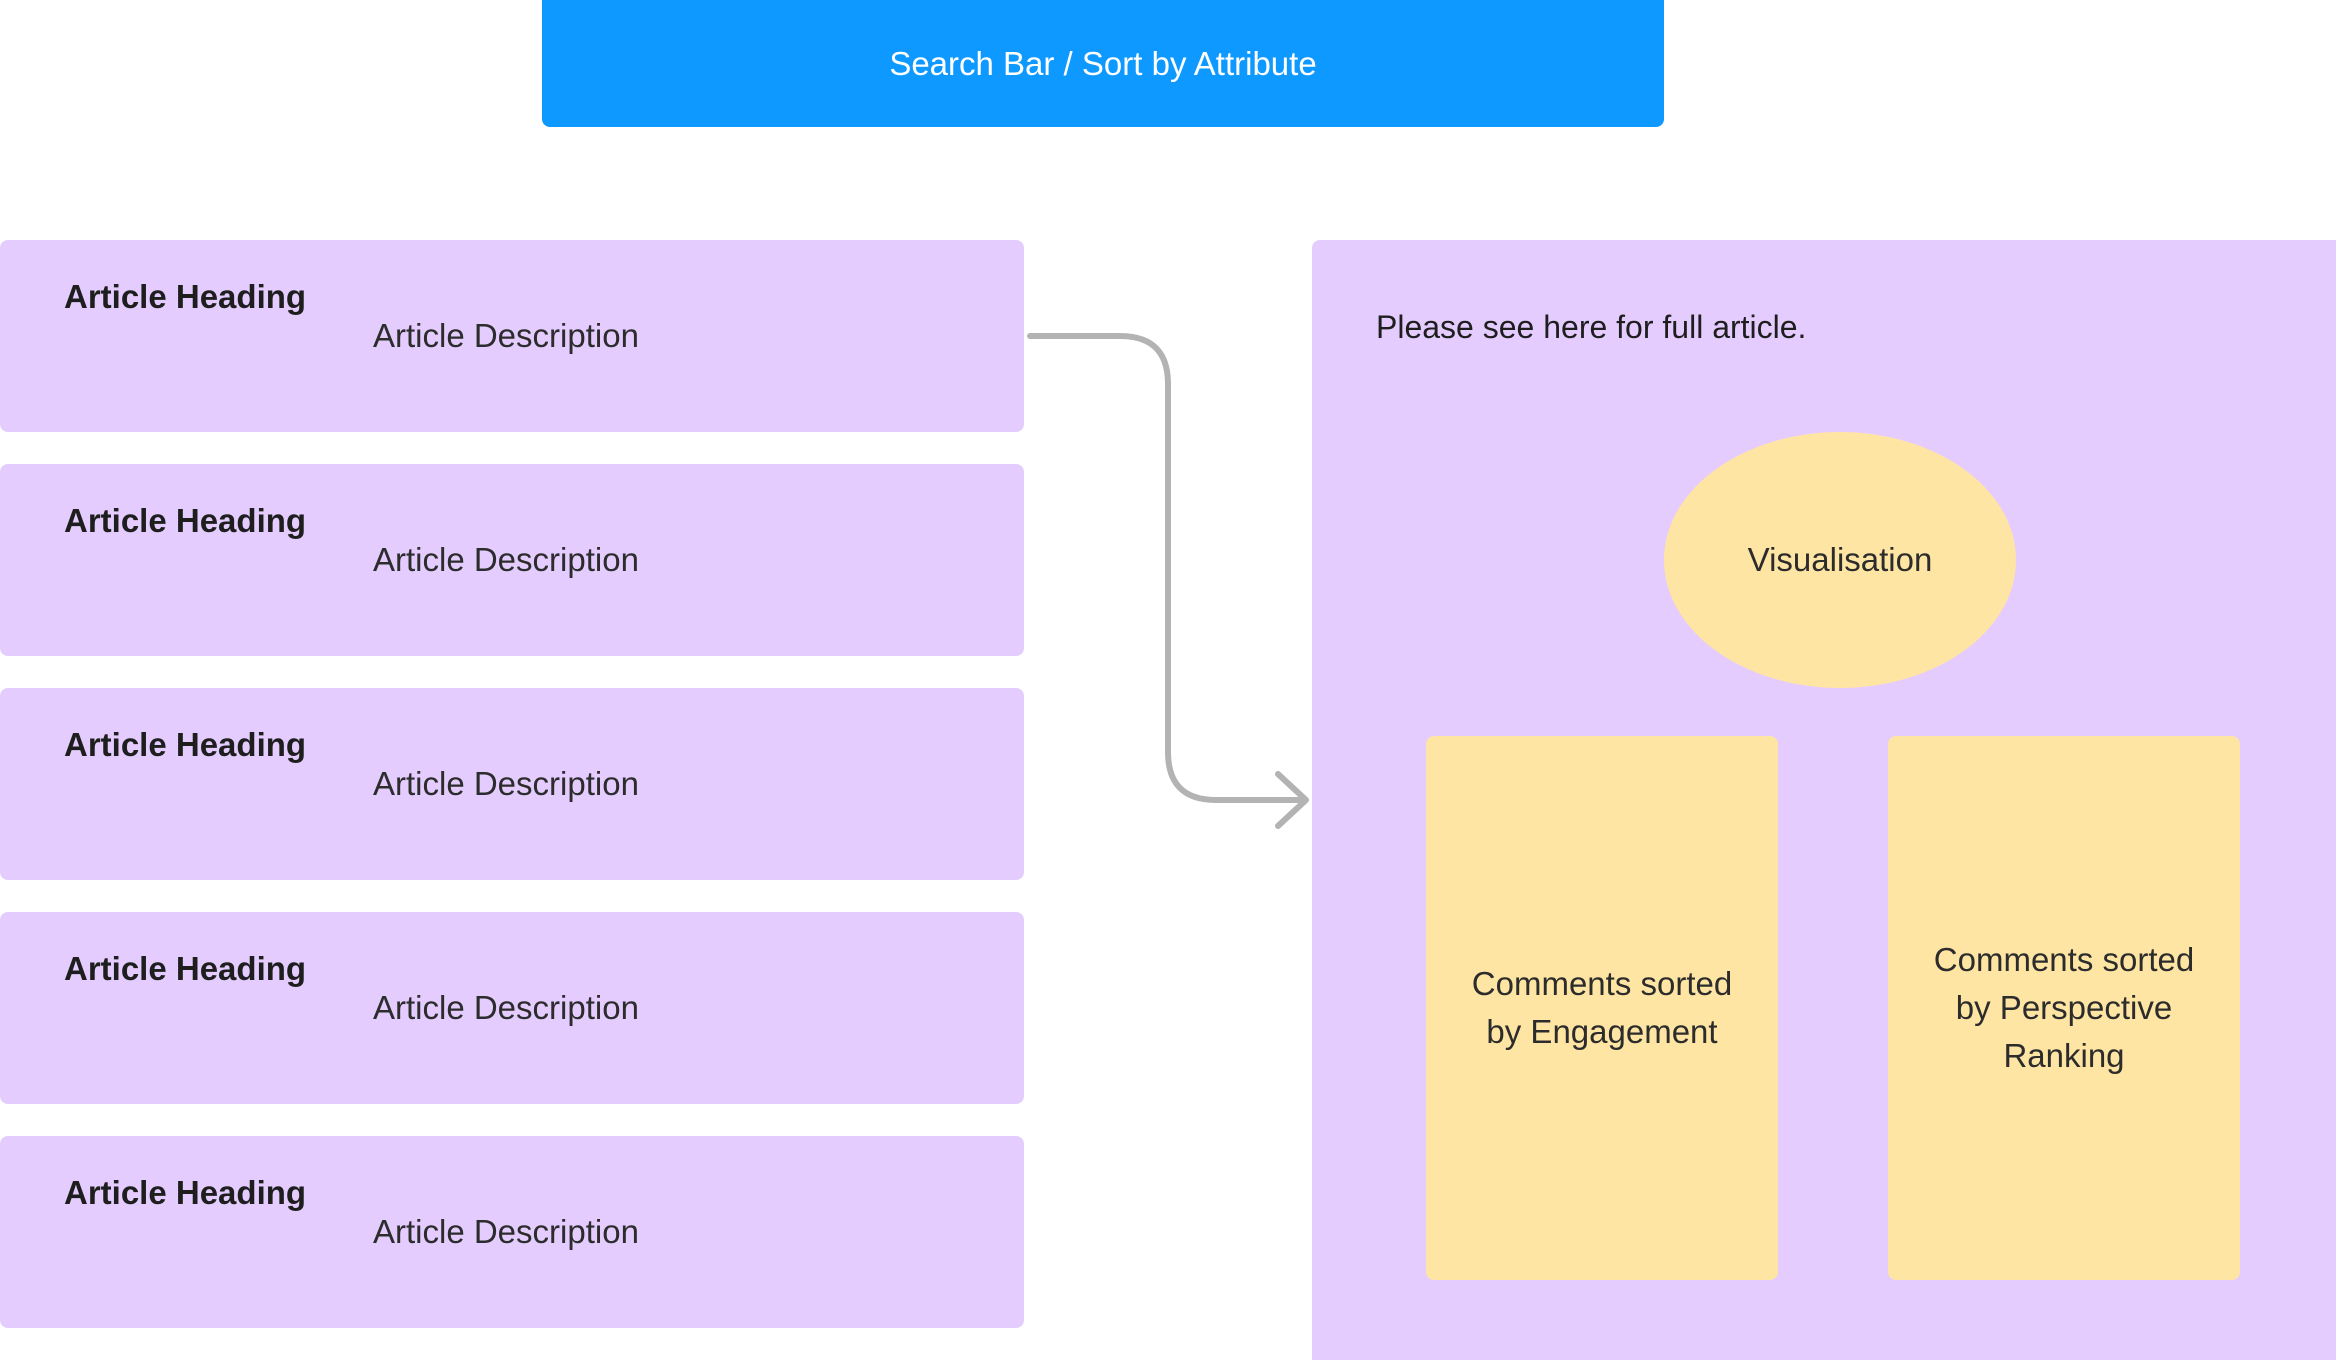 The image size is (2336, 1360). I want to click on visualisation-label: Visualisation, so click(1840, 559).